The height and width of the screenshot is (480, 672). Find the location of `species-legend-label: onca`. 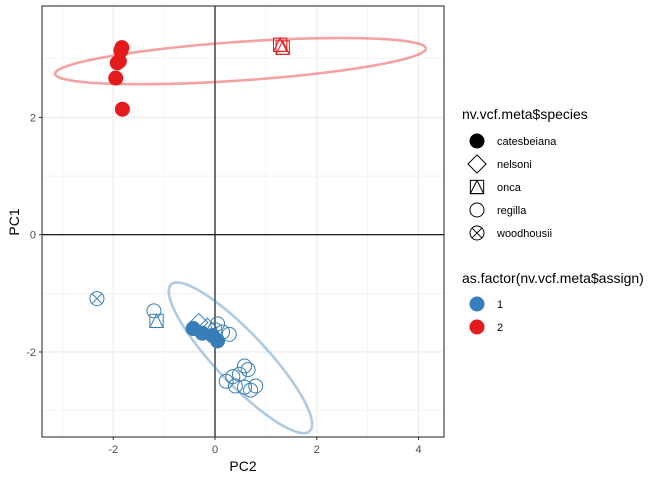

species-legend-label: onca is located at coordinates (509, 188).